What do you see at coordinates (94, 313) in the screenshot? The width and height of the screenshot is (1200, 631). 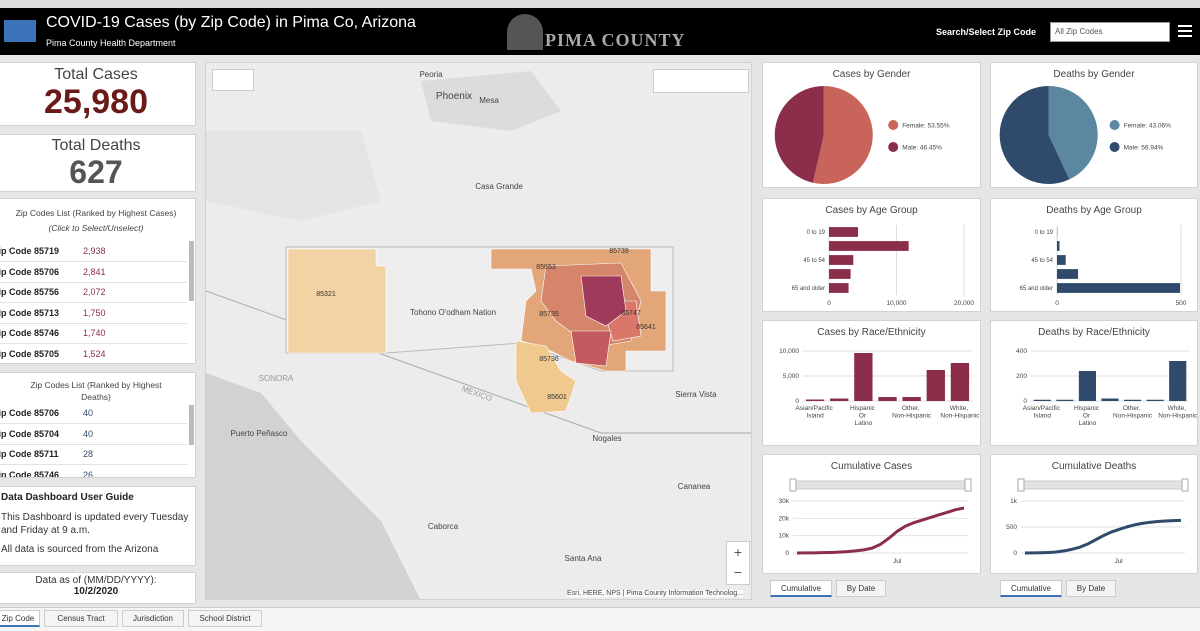 I see `zip-count: 1,750` at bounding box center [94, 313].